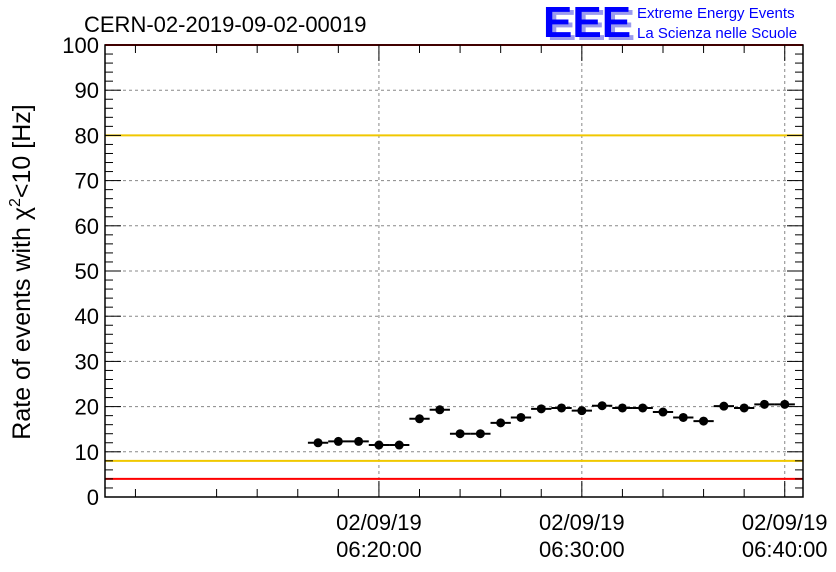  I want to click on logo-line-2: La Scienza nelle Scuole, so click(717, 33).